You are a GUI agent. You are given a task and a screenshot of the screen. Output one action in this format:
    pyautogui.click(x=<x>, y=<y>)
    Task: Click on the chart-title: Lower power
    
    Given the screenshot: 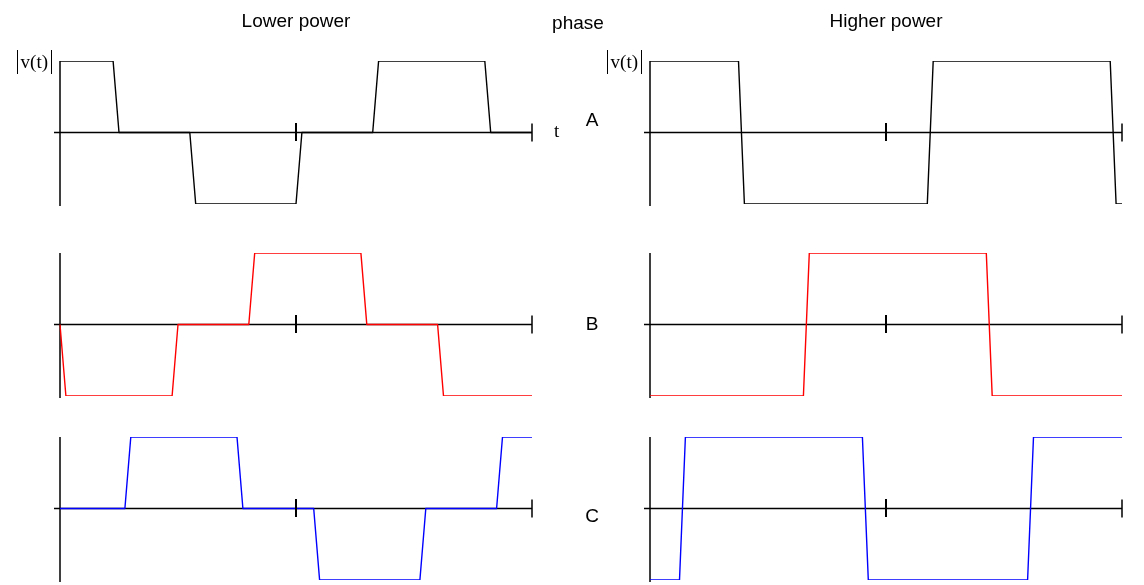 What is the action you would take?
    pyautogui.click(x=296, y=21)
    